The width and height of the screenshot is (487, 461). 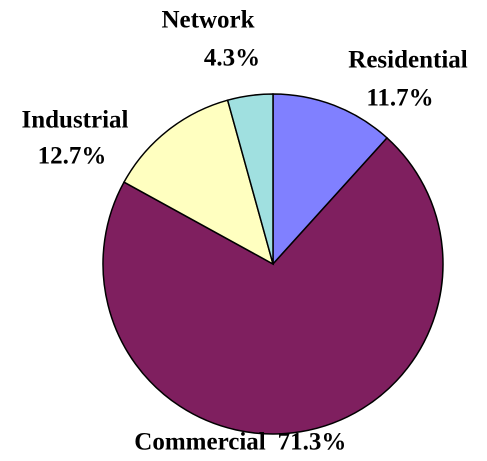 I want to click on slice-name: Network, so click(x=207, y=20).